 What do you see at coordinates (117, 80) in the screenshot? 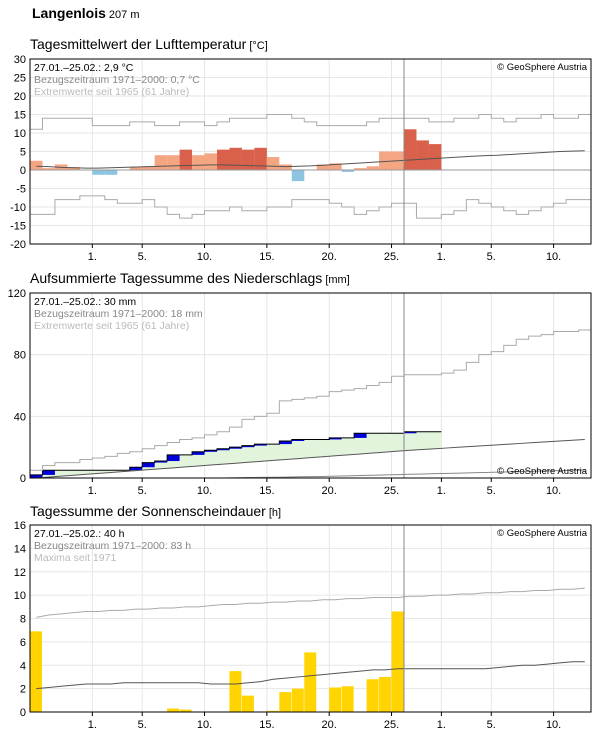
I see `c0-info-line-1: Bezugszeitraum 1971–2000: 0,7 °C` at bounding box center [117, 80].